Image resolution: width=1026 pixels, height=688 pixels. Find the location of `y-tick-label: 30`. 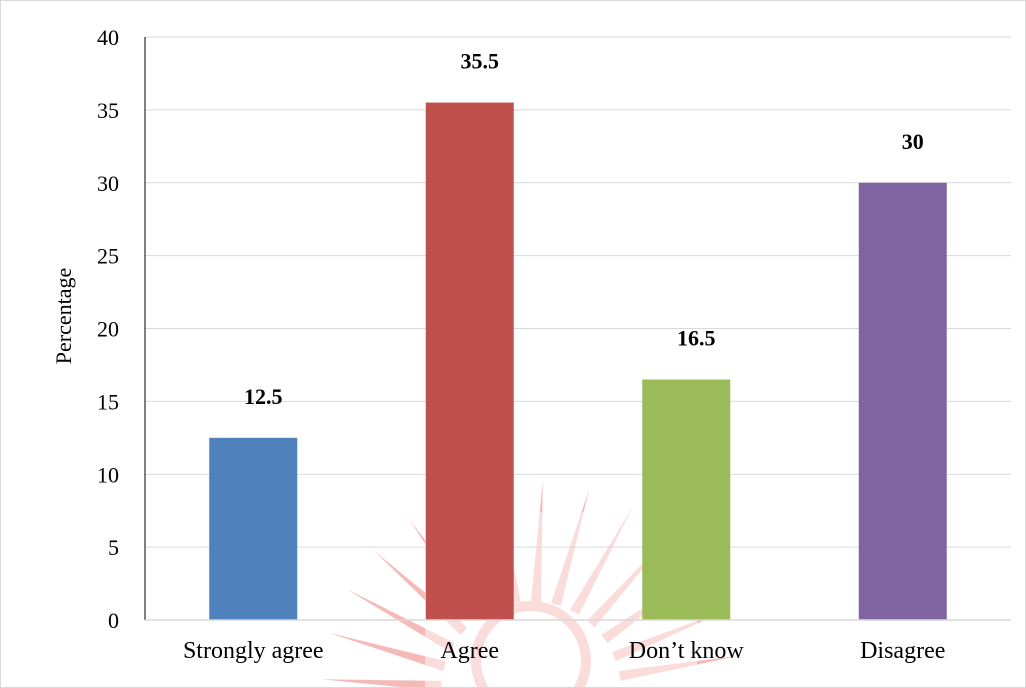

y-tick-label: 30 is located at coordinates (108, 183).